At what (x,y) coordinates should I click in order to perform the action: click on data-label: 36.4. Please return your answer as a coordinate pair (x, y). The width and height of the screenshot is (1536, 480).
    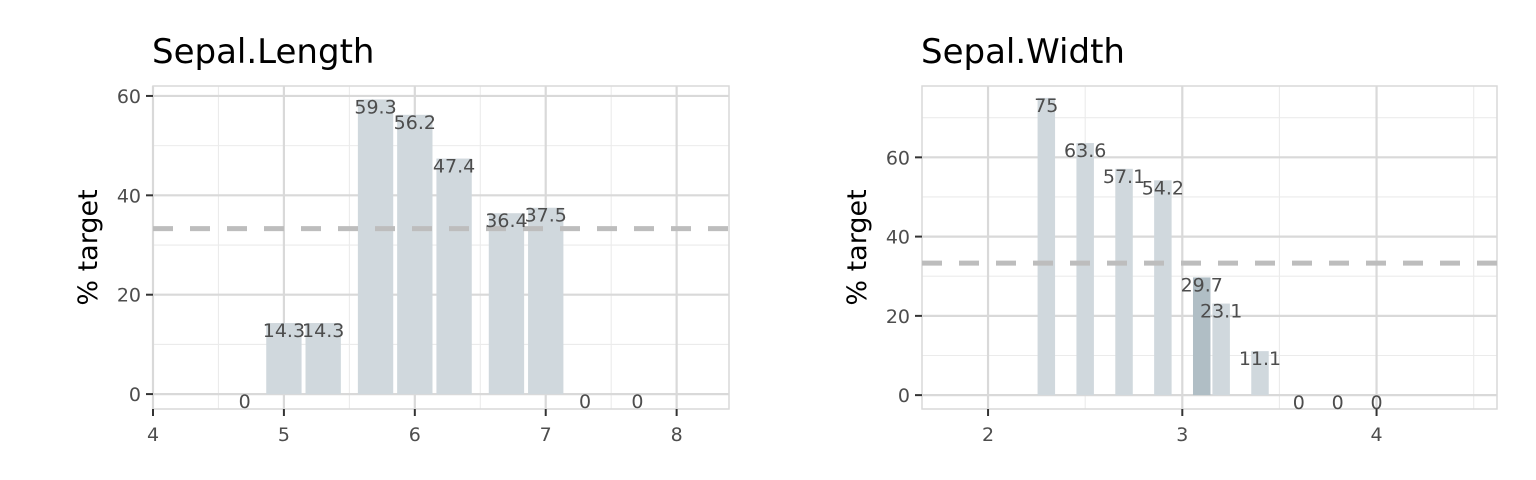
    Looking at the image, I should click on (506, 221).